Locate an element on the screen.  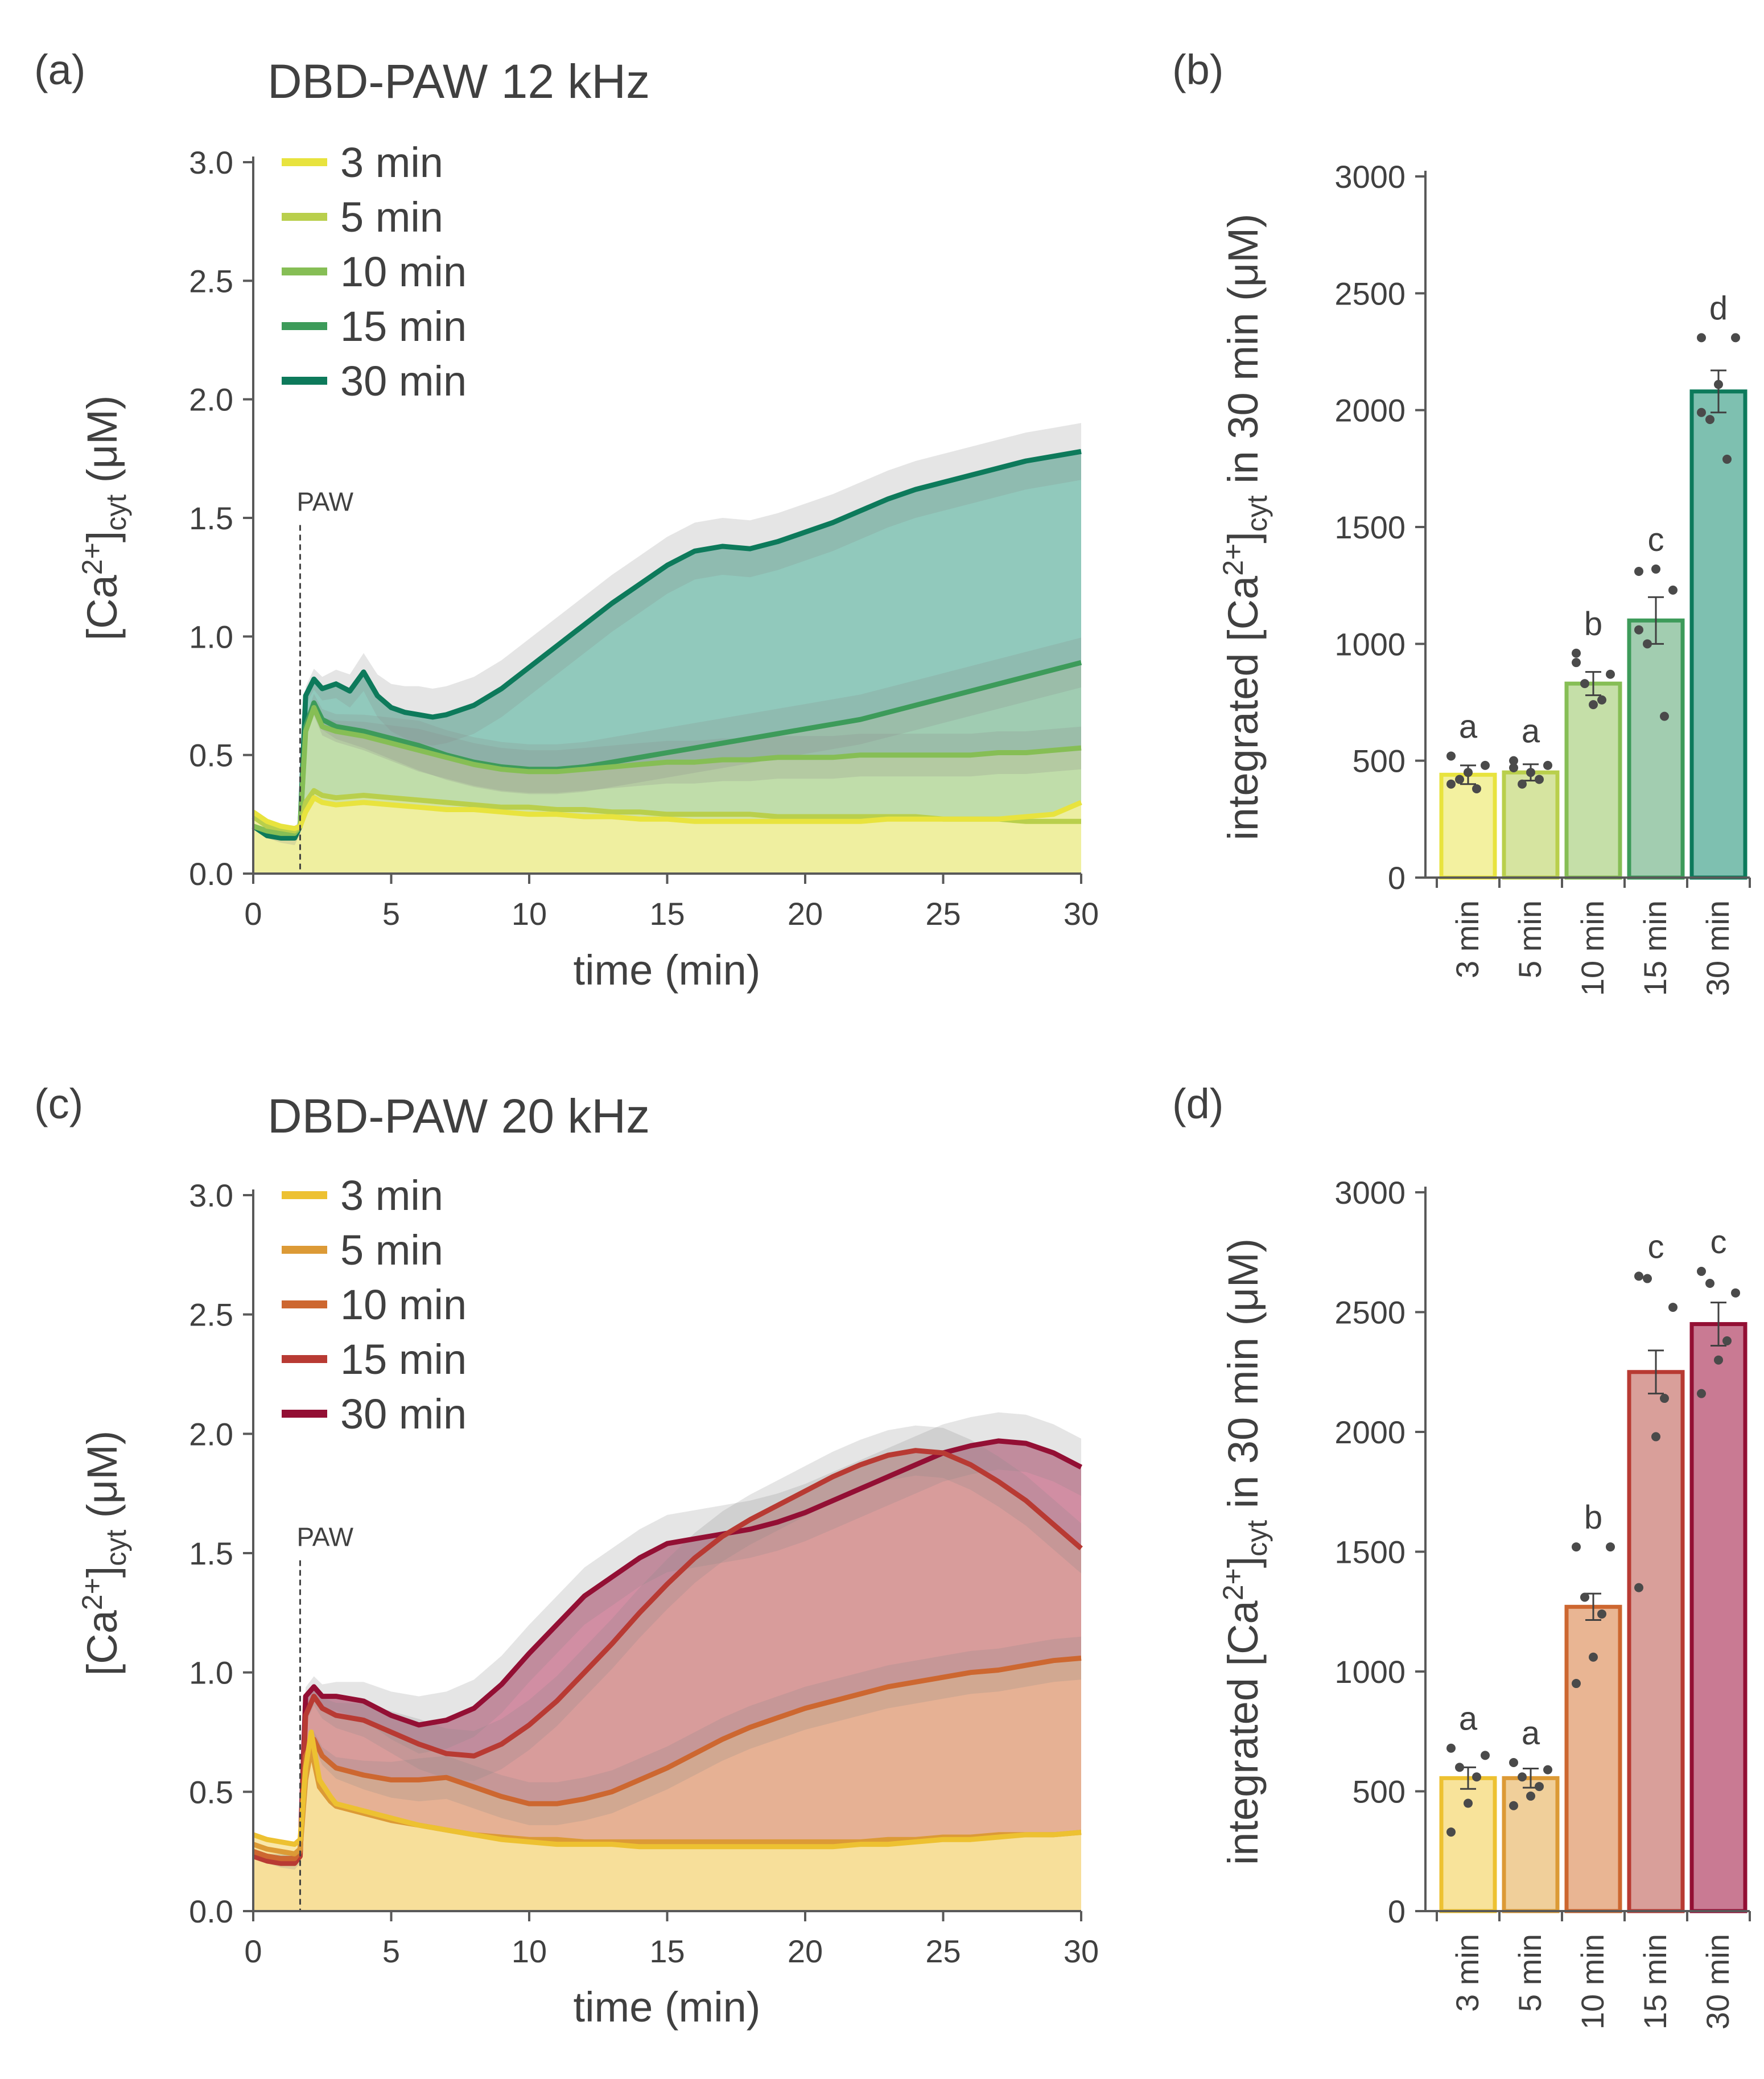
panel-b-category-label: 15 min is located at coordinates (1655, 948).